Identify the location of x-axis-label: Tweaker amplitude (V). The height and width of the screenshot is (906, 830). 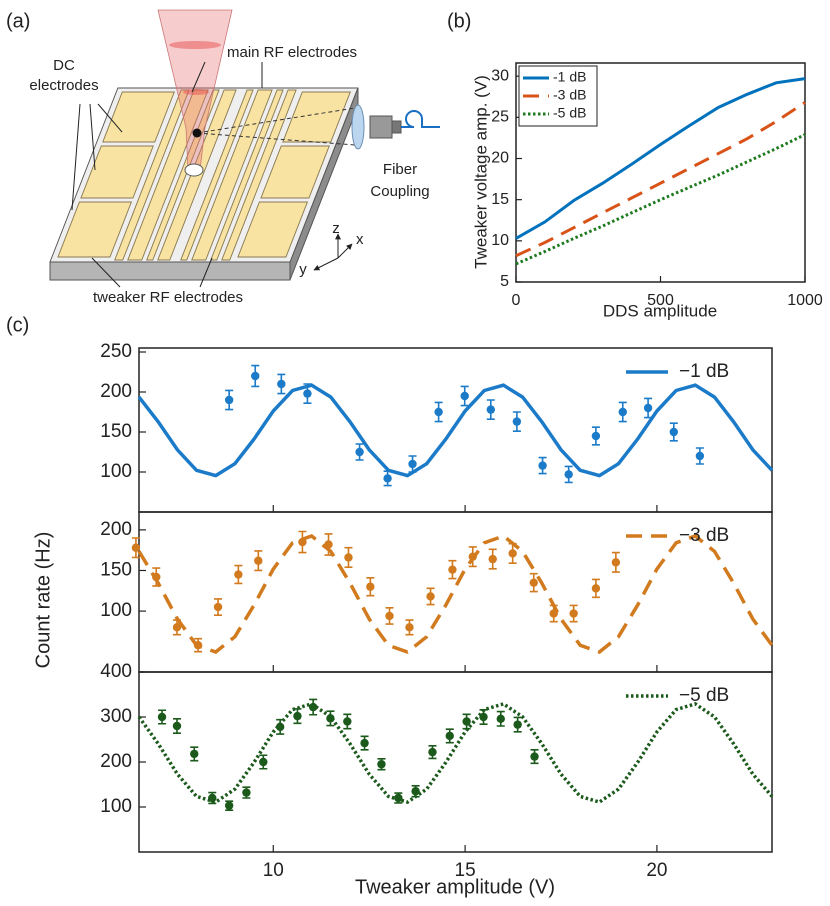
(455, 887).